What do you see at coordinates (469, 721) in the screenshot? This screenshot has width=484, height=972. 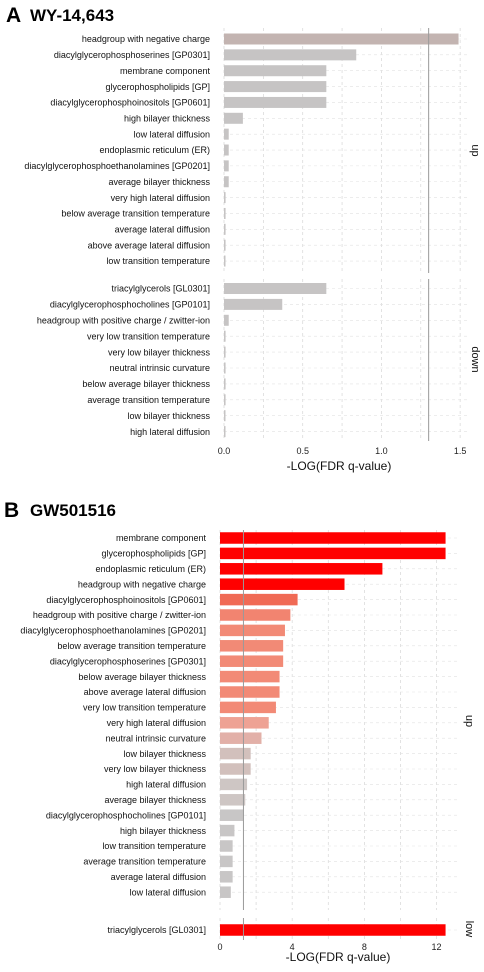 I see `panel-b-facet-label: up` at bounding box center [469, 721].